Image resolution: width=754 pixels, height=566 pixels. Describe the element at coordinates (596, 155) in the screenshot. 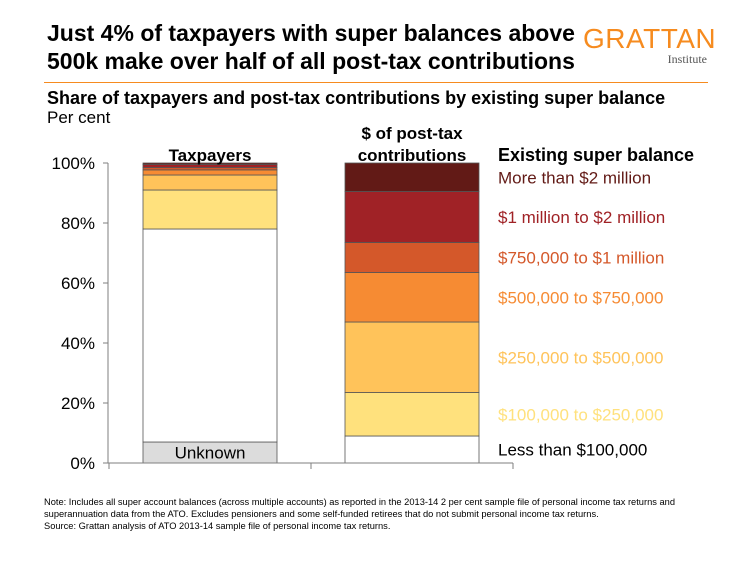

I see `legend-title: Existing super balance` at that location.